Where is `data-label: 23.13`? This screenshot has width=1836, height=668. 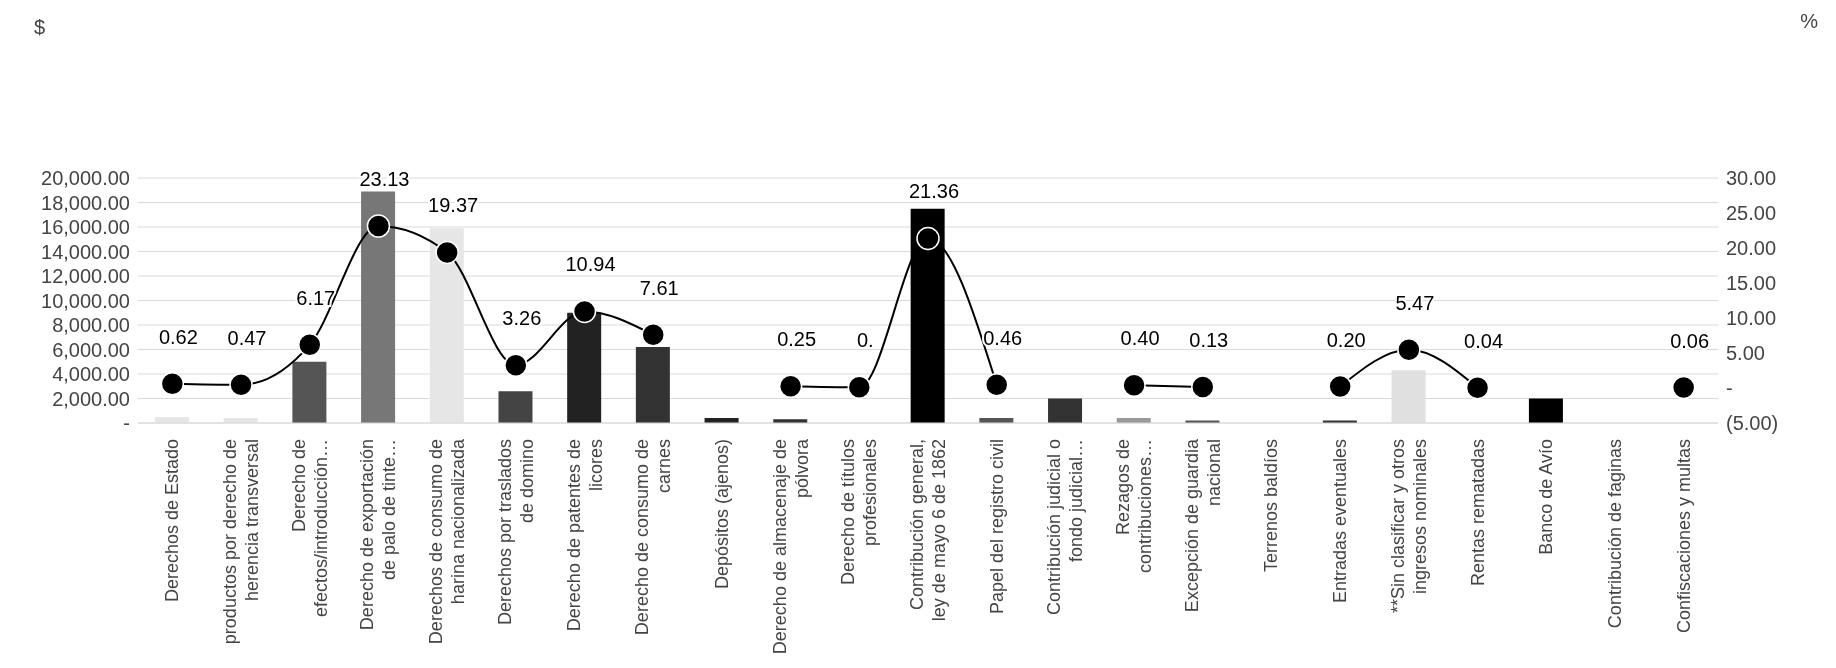 data-label: 23.13 is located at coordinates (384, 179).